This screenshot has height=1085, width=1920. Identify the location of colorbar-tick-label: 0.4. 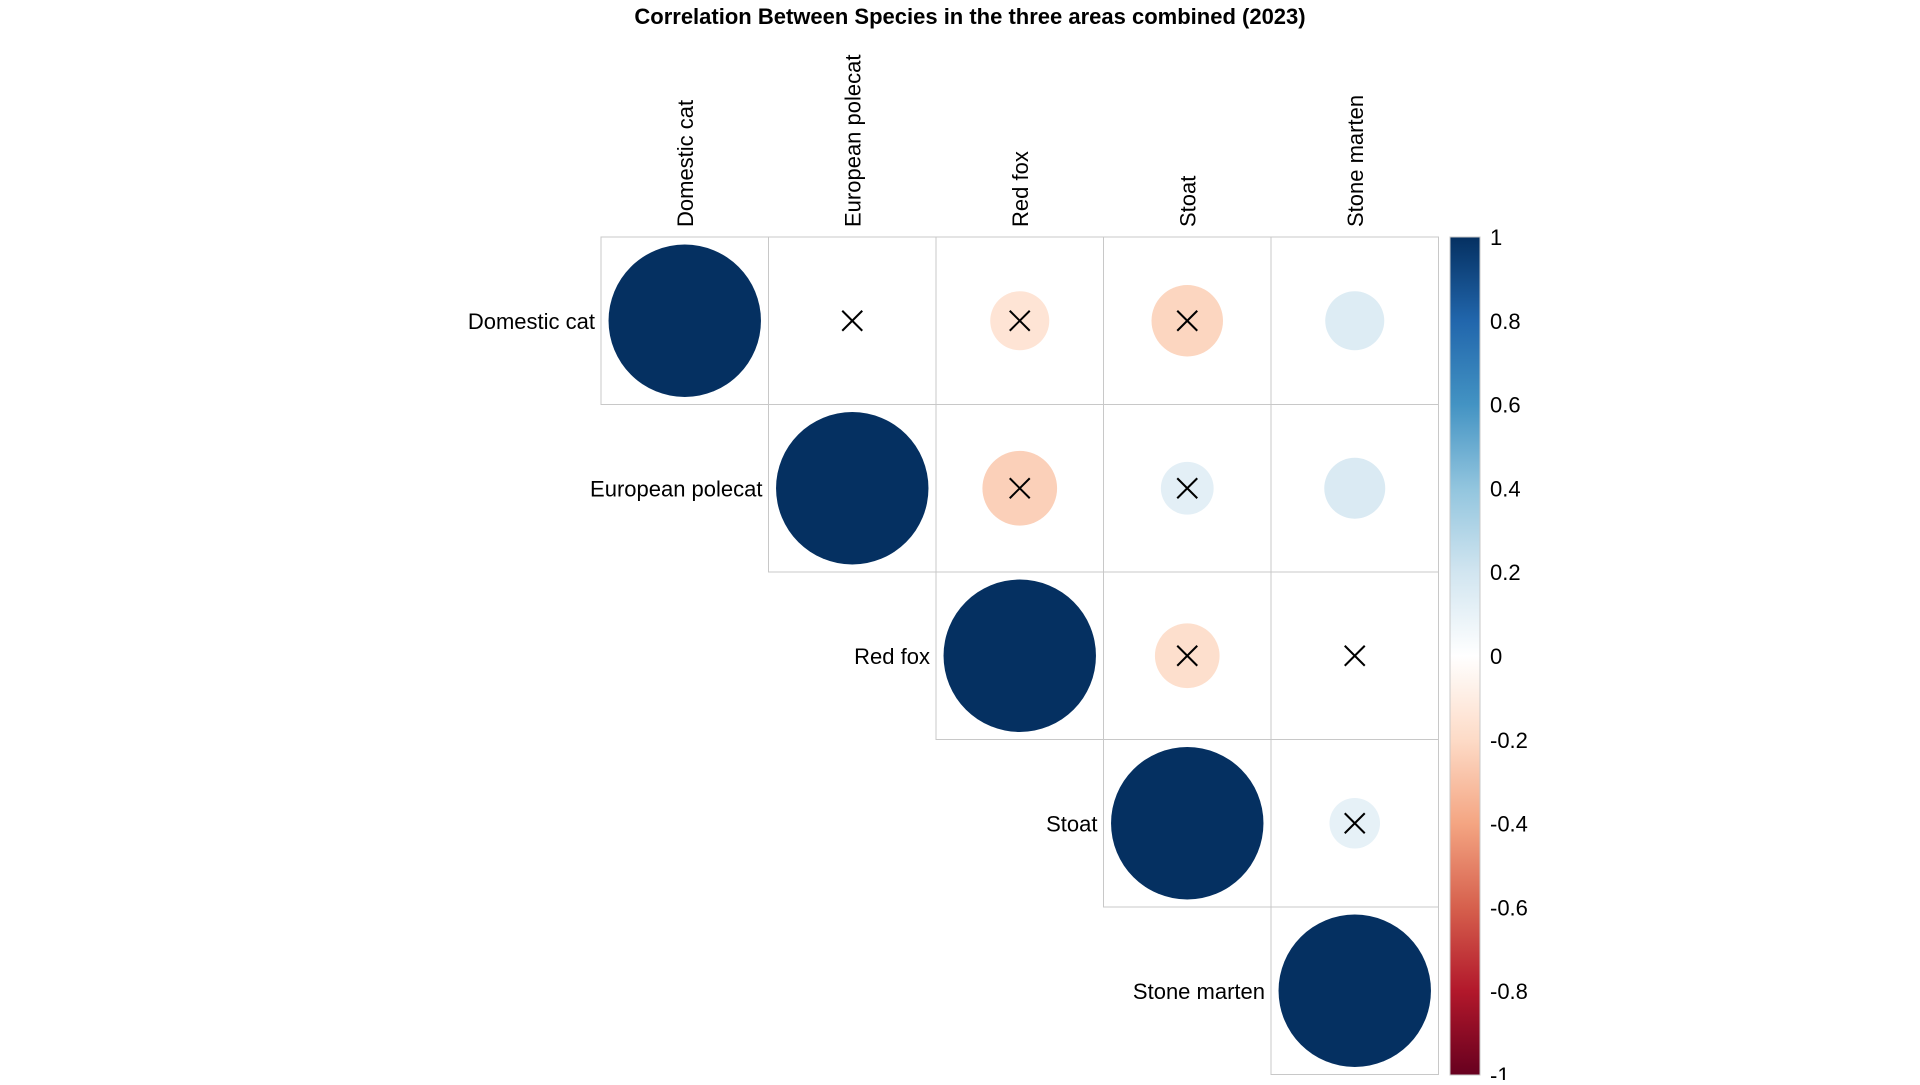
(1505, 488).